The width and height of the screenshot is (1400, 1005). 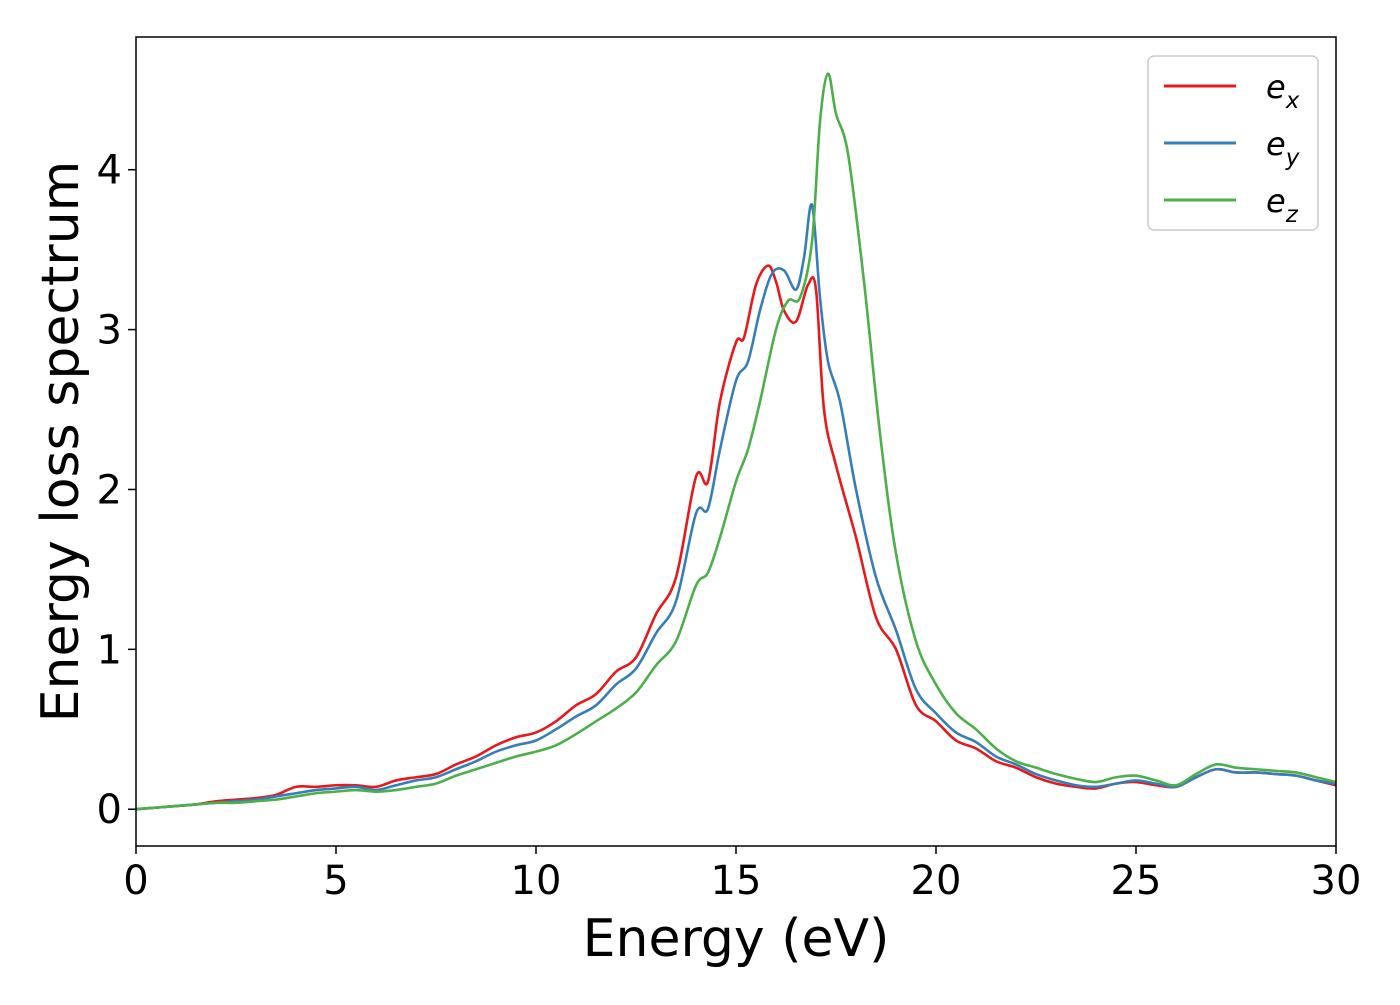 I want to click on y-axis-label: Energy loss spectrum, so click(x=61, y=442).